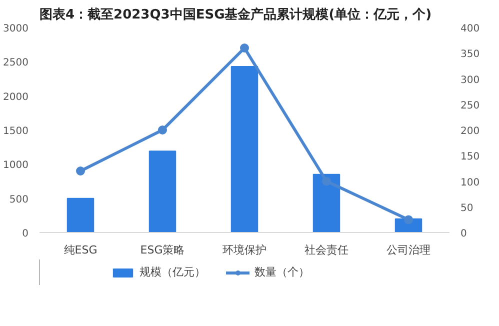 This screenshot has width=499, height=326. Describe the element at coordinates (470, 54) in the screenshot. I see `y2-tick-label: 350` at that location.